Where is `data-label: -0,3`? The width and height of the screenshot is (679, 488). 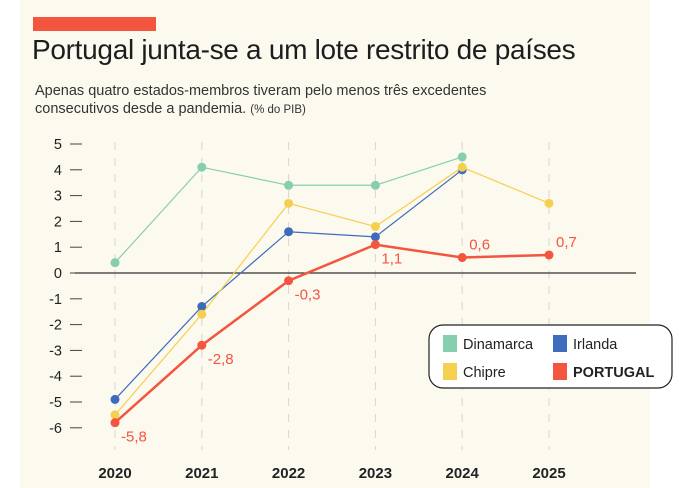 data-label: -0,3 is located at coordinates (308, 295).